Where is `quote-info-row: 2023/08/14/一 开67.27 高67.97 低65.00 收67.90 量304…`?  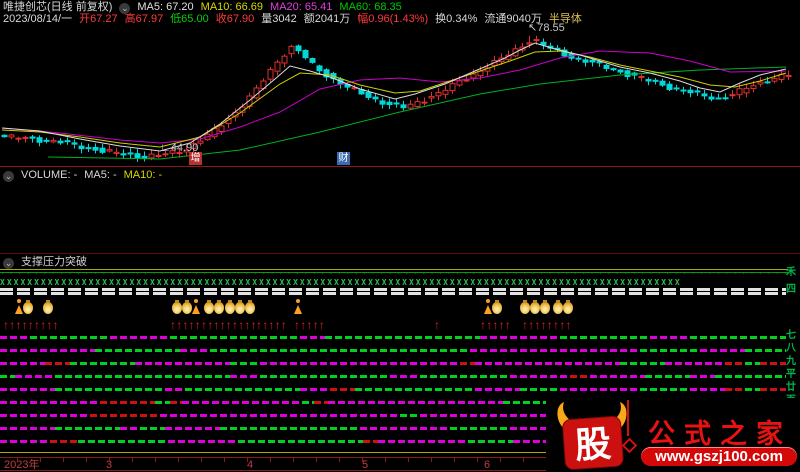
quote-info-row: 2023/08/14/一 开67.27 高67.97 低65.00 收67.90 量304… is located at coordinates (296, 19).